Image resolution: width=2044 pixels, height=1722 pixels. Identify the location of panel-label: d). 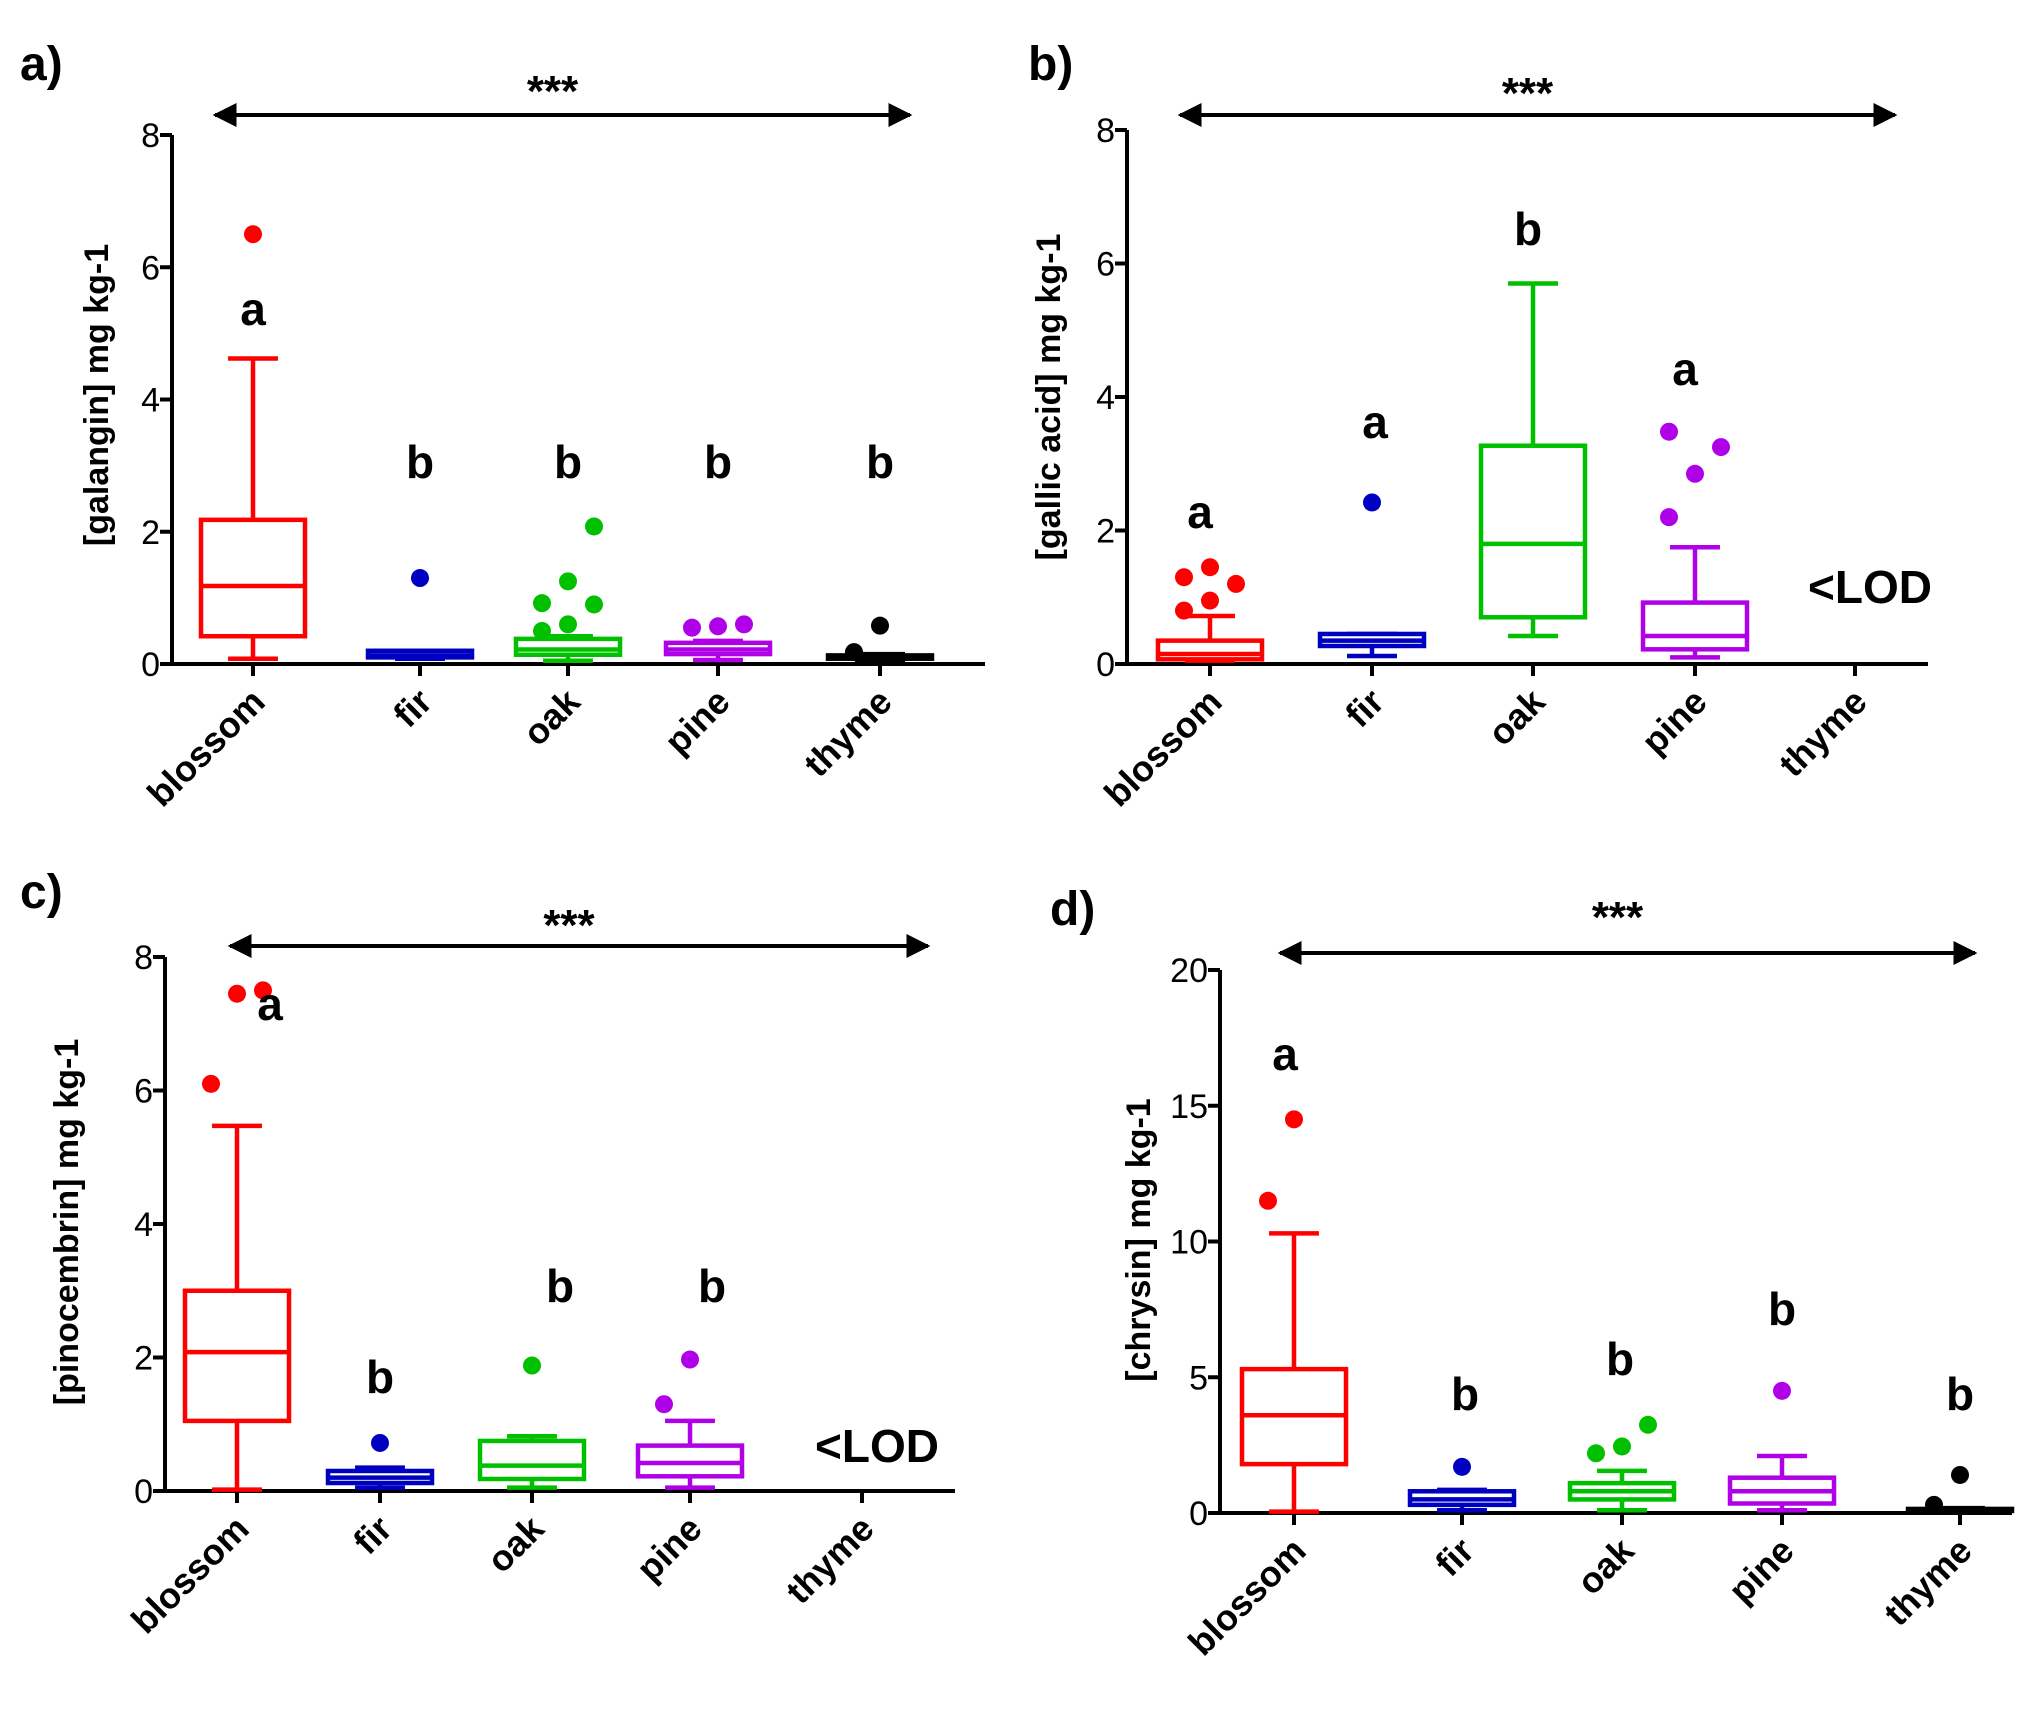
(1072, 909).